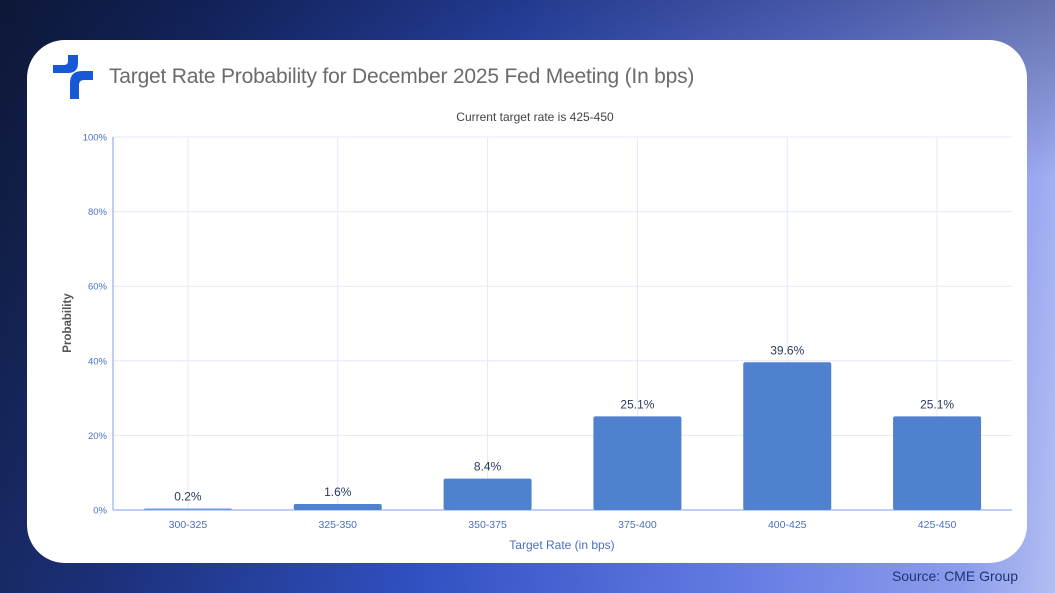 Image resolution: width=1055 pixels, height=593 pixels. Describe the element at coordinates (68, 323) in the screenshot. I see `y-axis-label: Probability` at that location.